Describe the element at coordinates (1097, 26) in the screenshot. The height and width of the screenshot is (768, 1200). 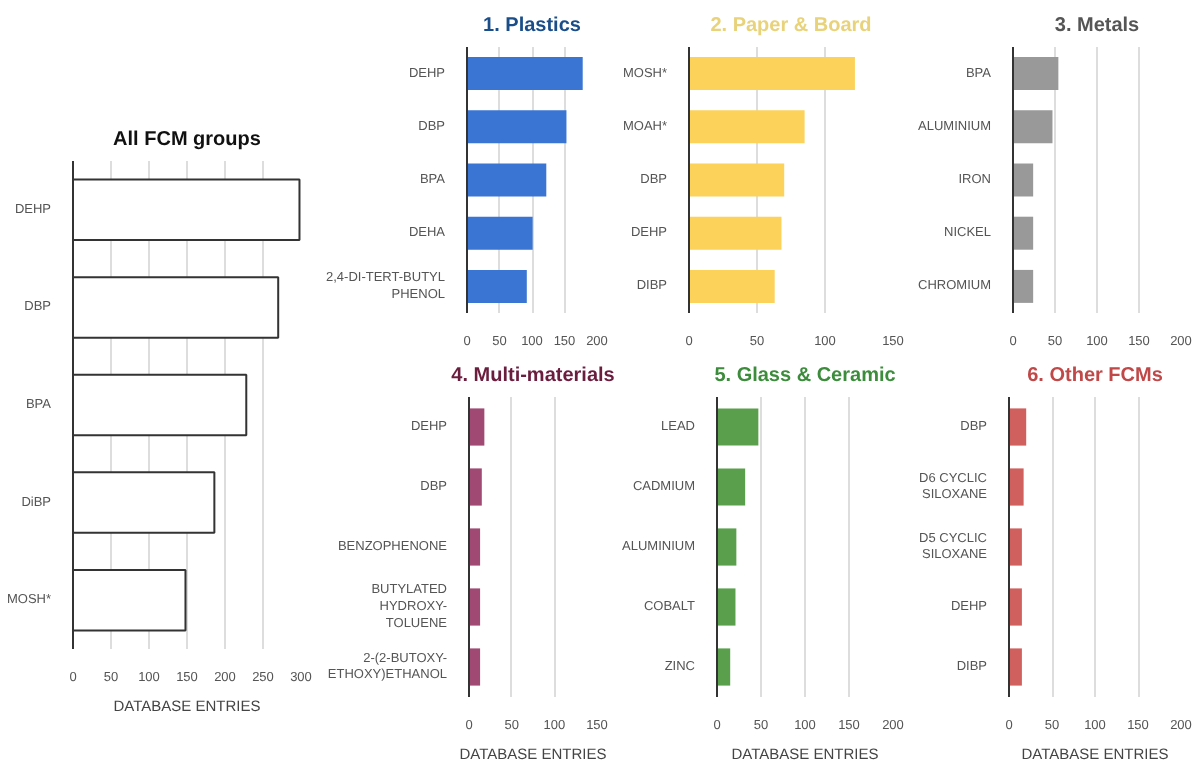
I see `chart-title: 3. Metals` at that location.